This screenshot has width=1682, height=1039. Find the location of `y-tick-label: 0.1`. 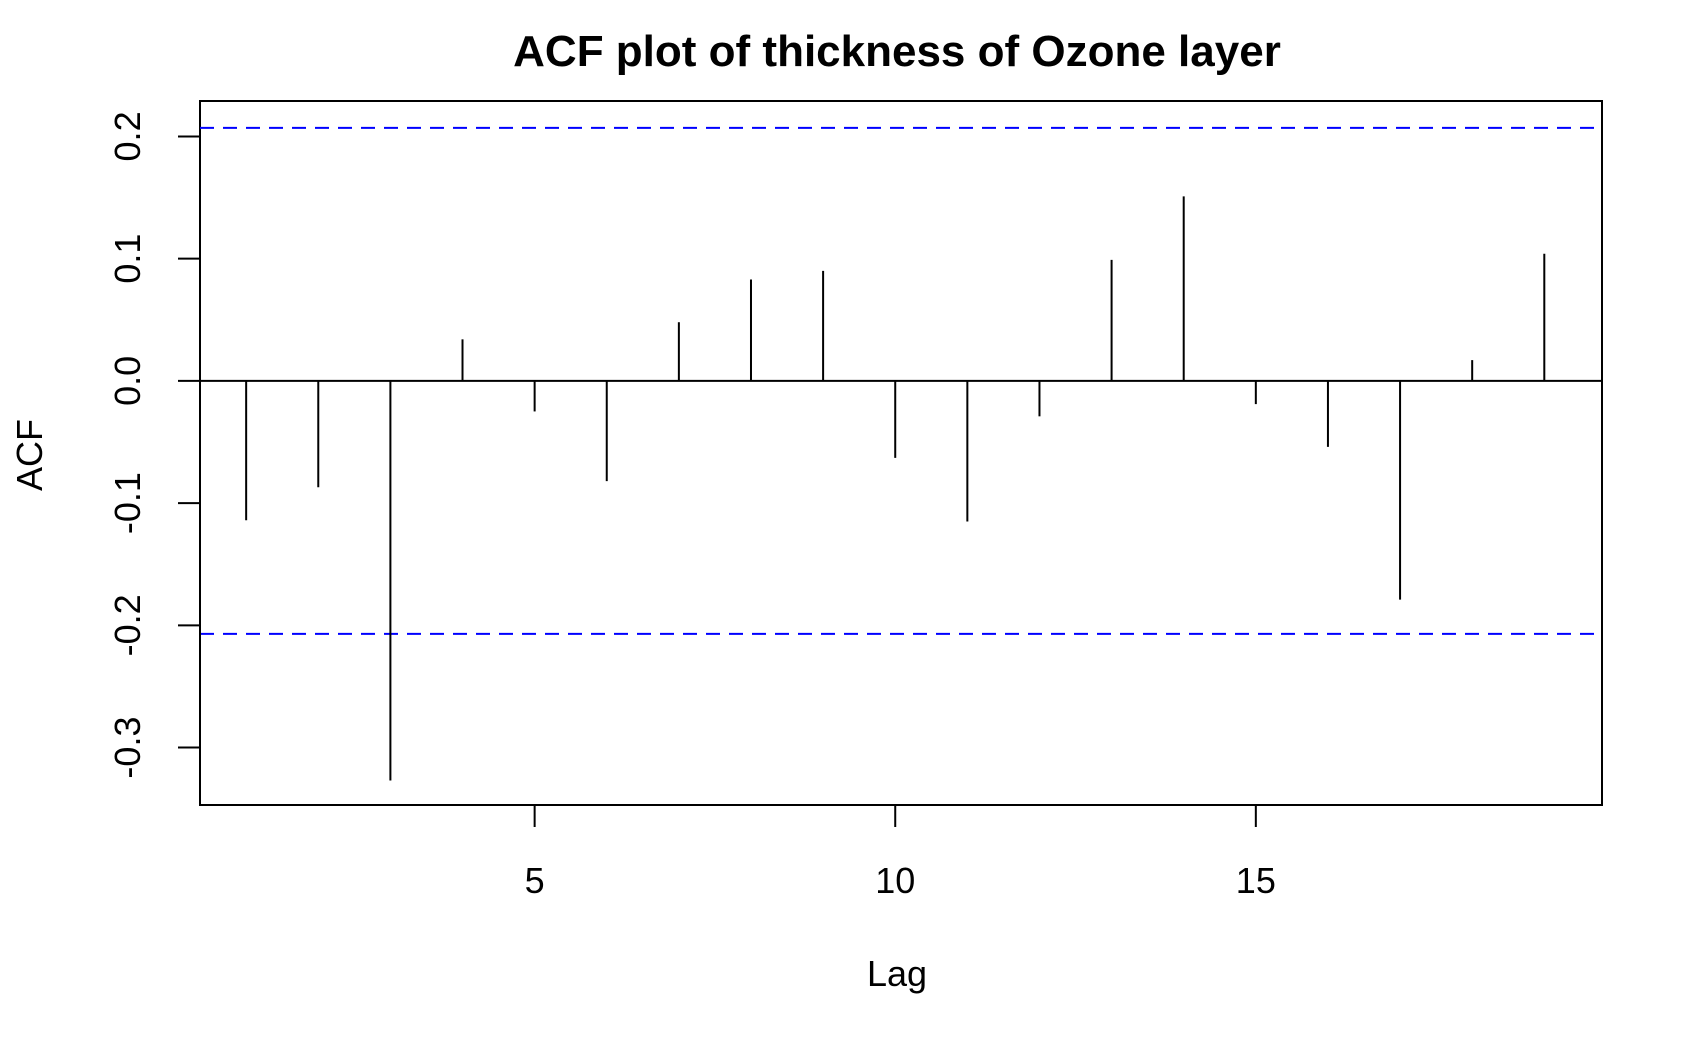

y-tick-label: 0.1 is located at coordinates (127, 259).